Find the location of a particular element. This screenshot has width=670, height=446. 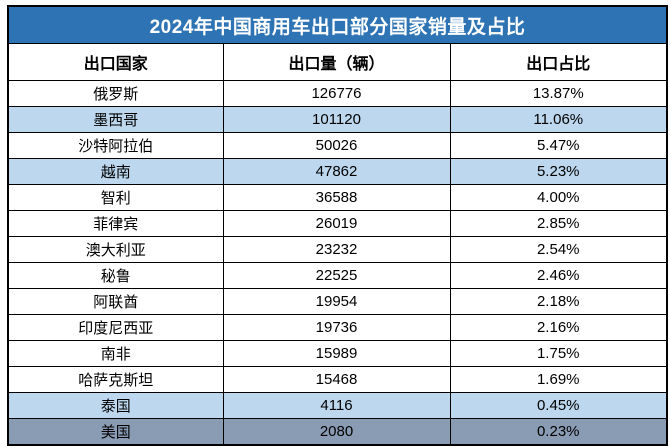

table-row: 秘鲁 22525 2.46% is located at coordinates (337, 275).